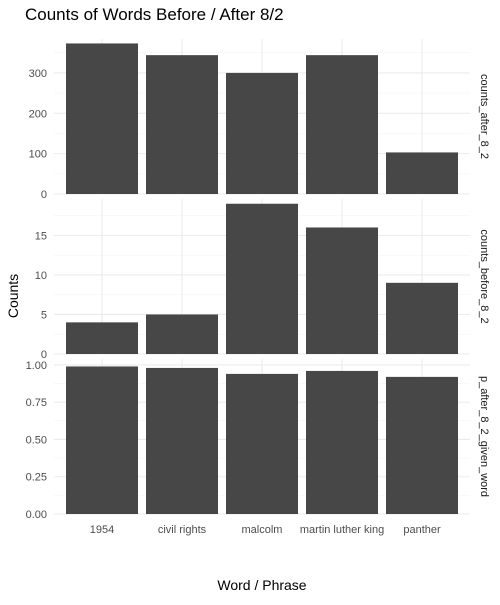  Describe the element at coordinates (102, 440) in the screenshot. I see `bar-p_after_8_2_given_word-1954` at that location.